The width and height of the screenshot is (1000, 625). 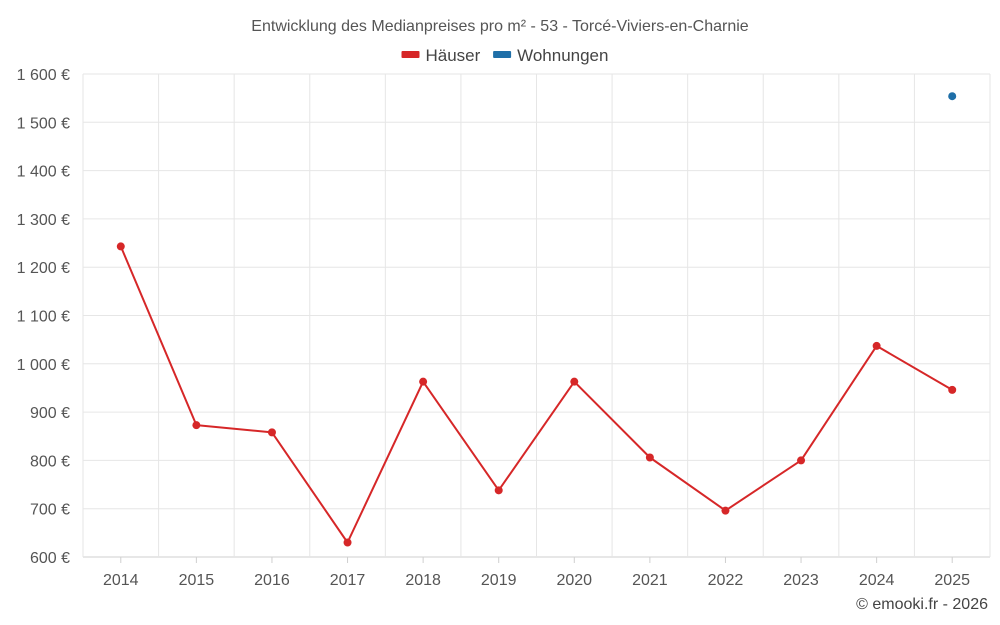 What do you see at coordinates (574, 580) in the screenshot?
I see `x-tick-label: 2020` at bounding box center [574, 580].